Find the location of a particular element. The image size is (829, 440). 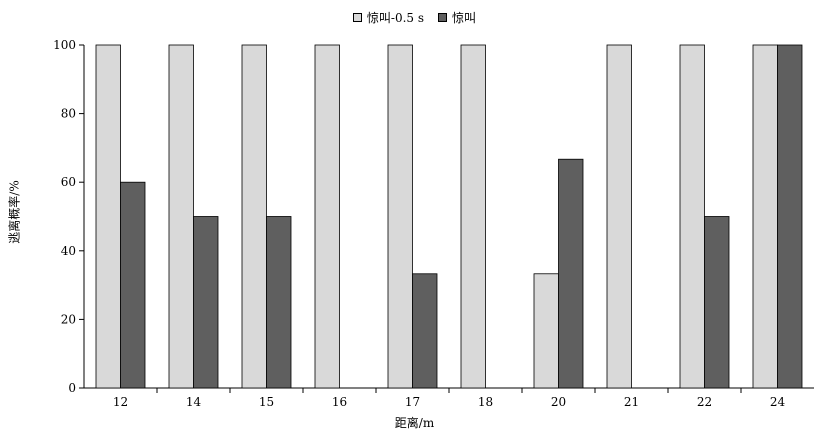

x-tick-label: 24 is located at coordinates (778, 402).